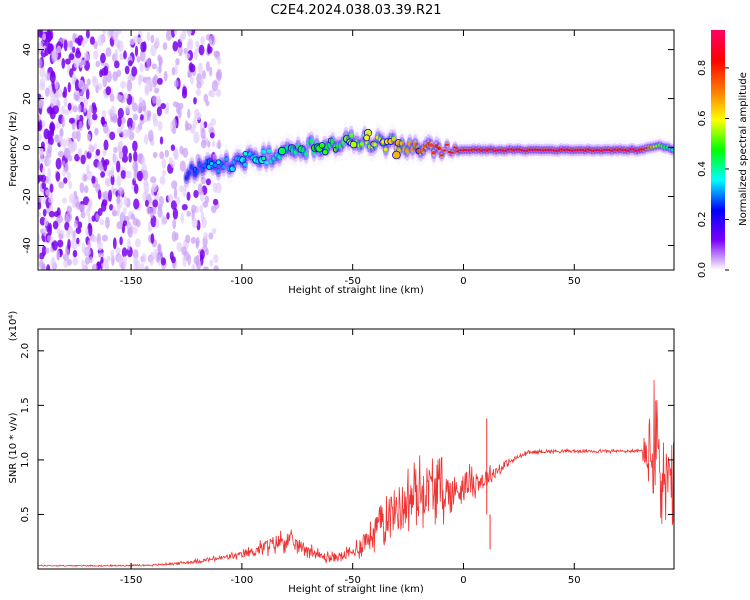 The width and height of the screenshot is (750, 600). What do you see at coordinates (131, 580) in the screenshot?
I see `x-tick-label: -150` at bounding box center [131, 580].